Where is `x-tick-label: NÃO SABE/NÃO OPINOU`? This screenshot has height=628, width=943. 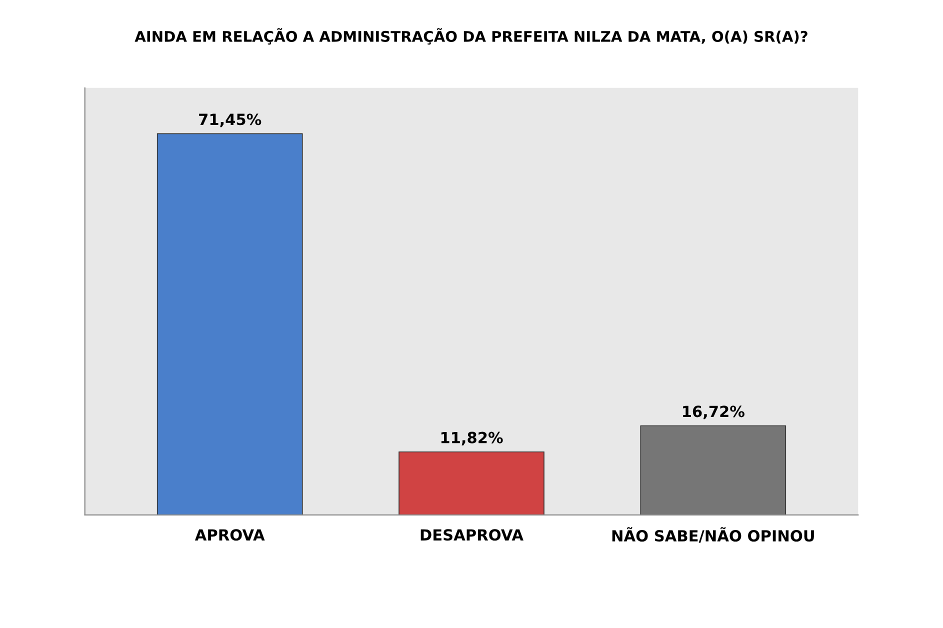 x-tick-label: NÃO SABE/NÃO OPINOU is located at coordinates (713, 535).